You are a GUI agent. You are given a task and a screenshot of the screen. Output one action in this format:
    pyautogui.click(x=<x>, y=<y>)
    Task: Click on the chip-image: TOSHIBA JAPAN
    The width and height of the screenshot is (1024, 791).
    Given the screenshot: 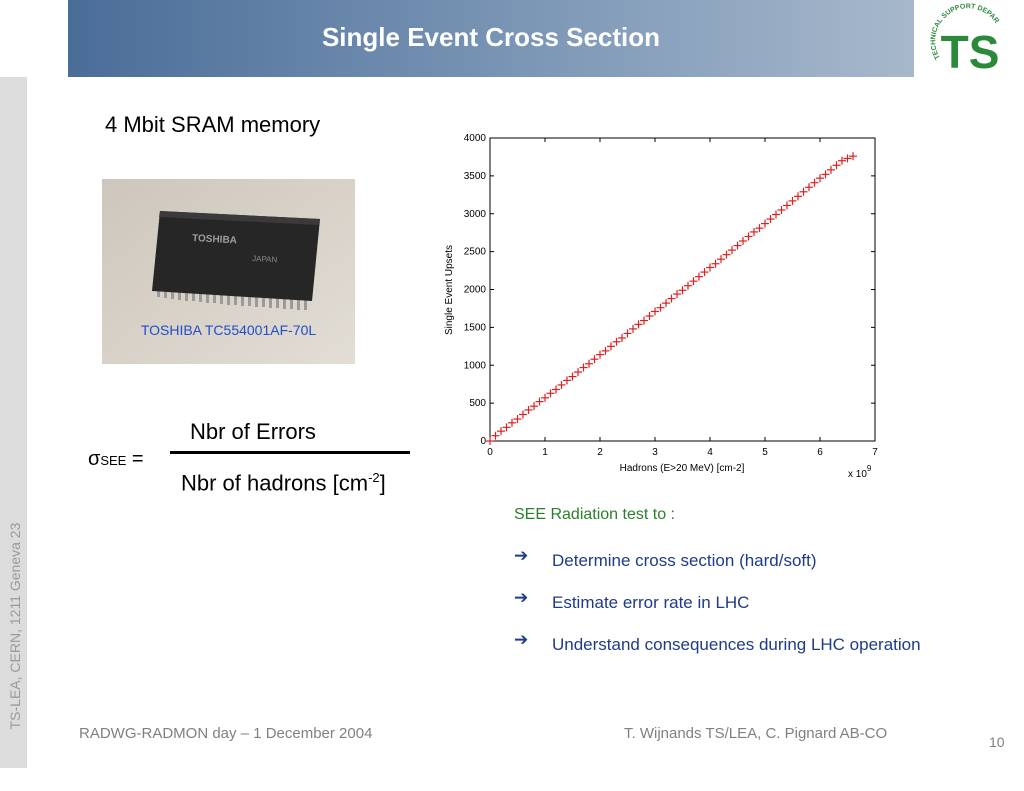 What is the action you would take?
    pyautogui.click(x=228, y=271)
    